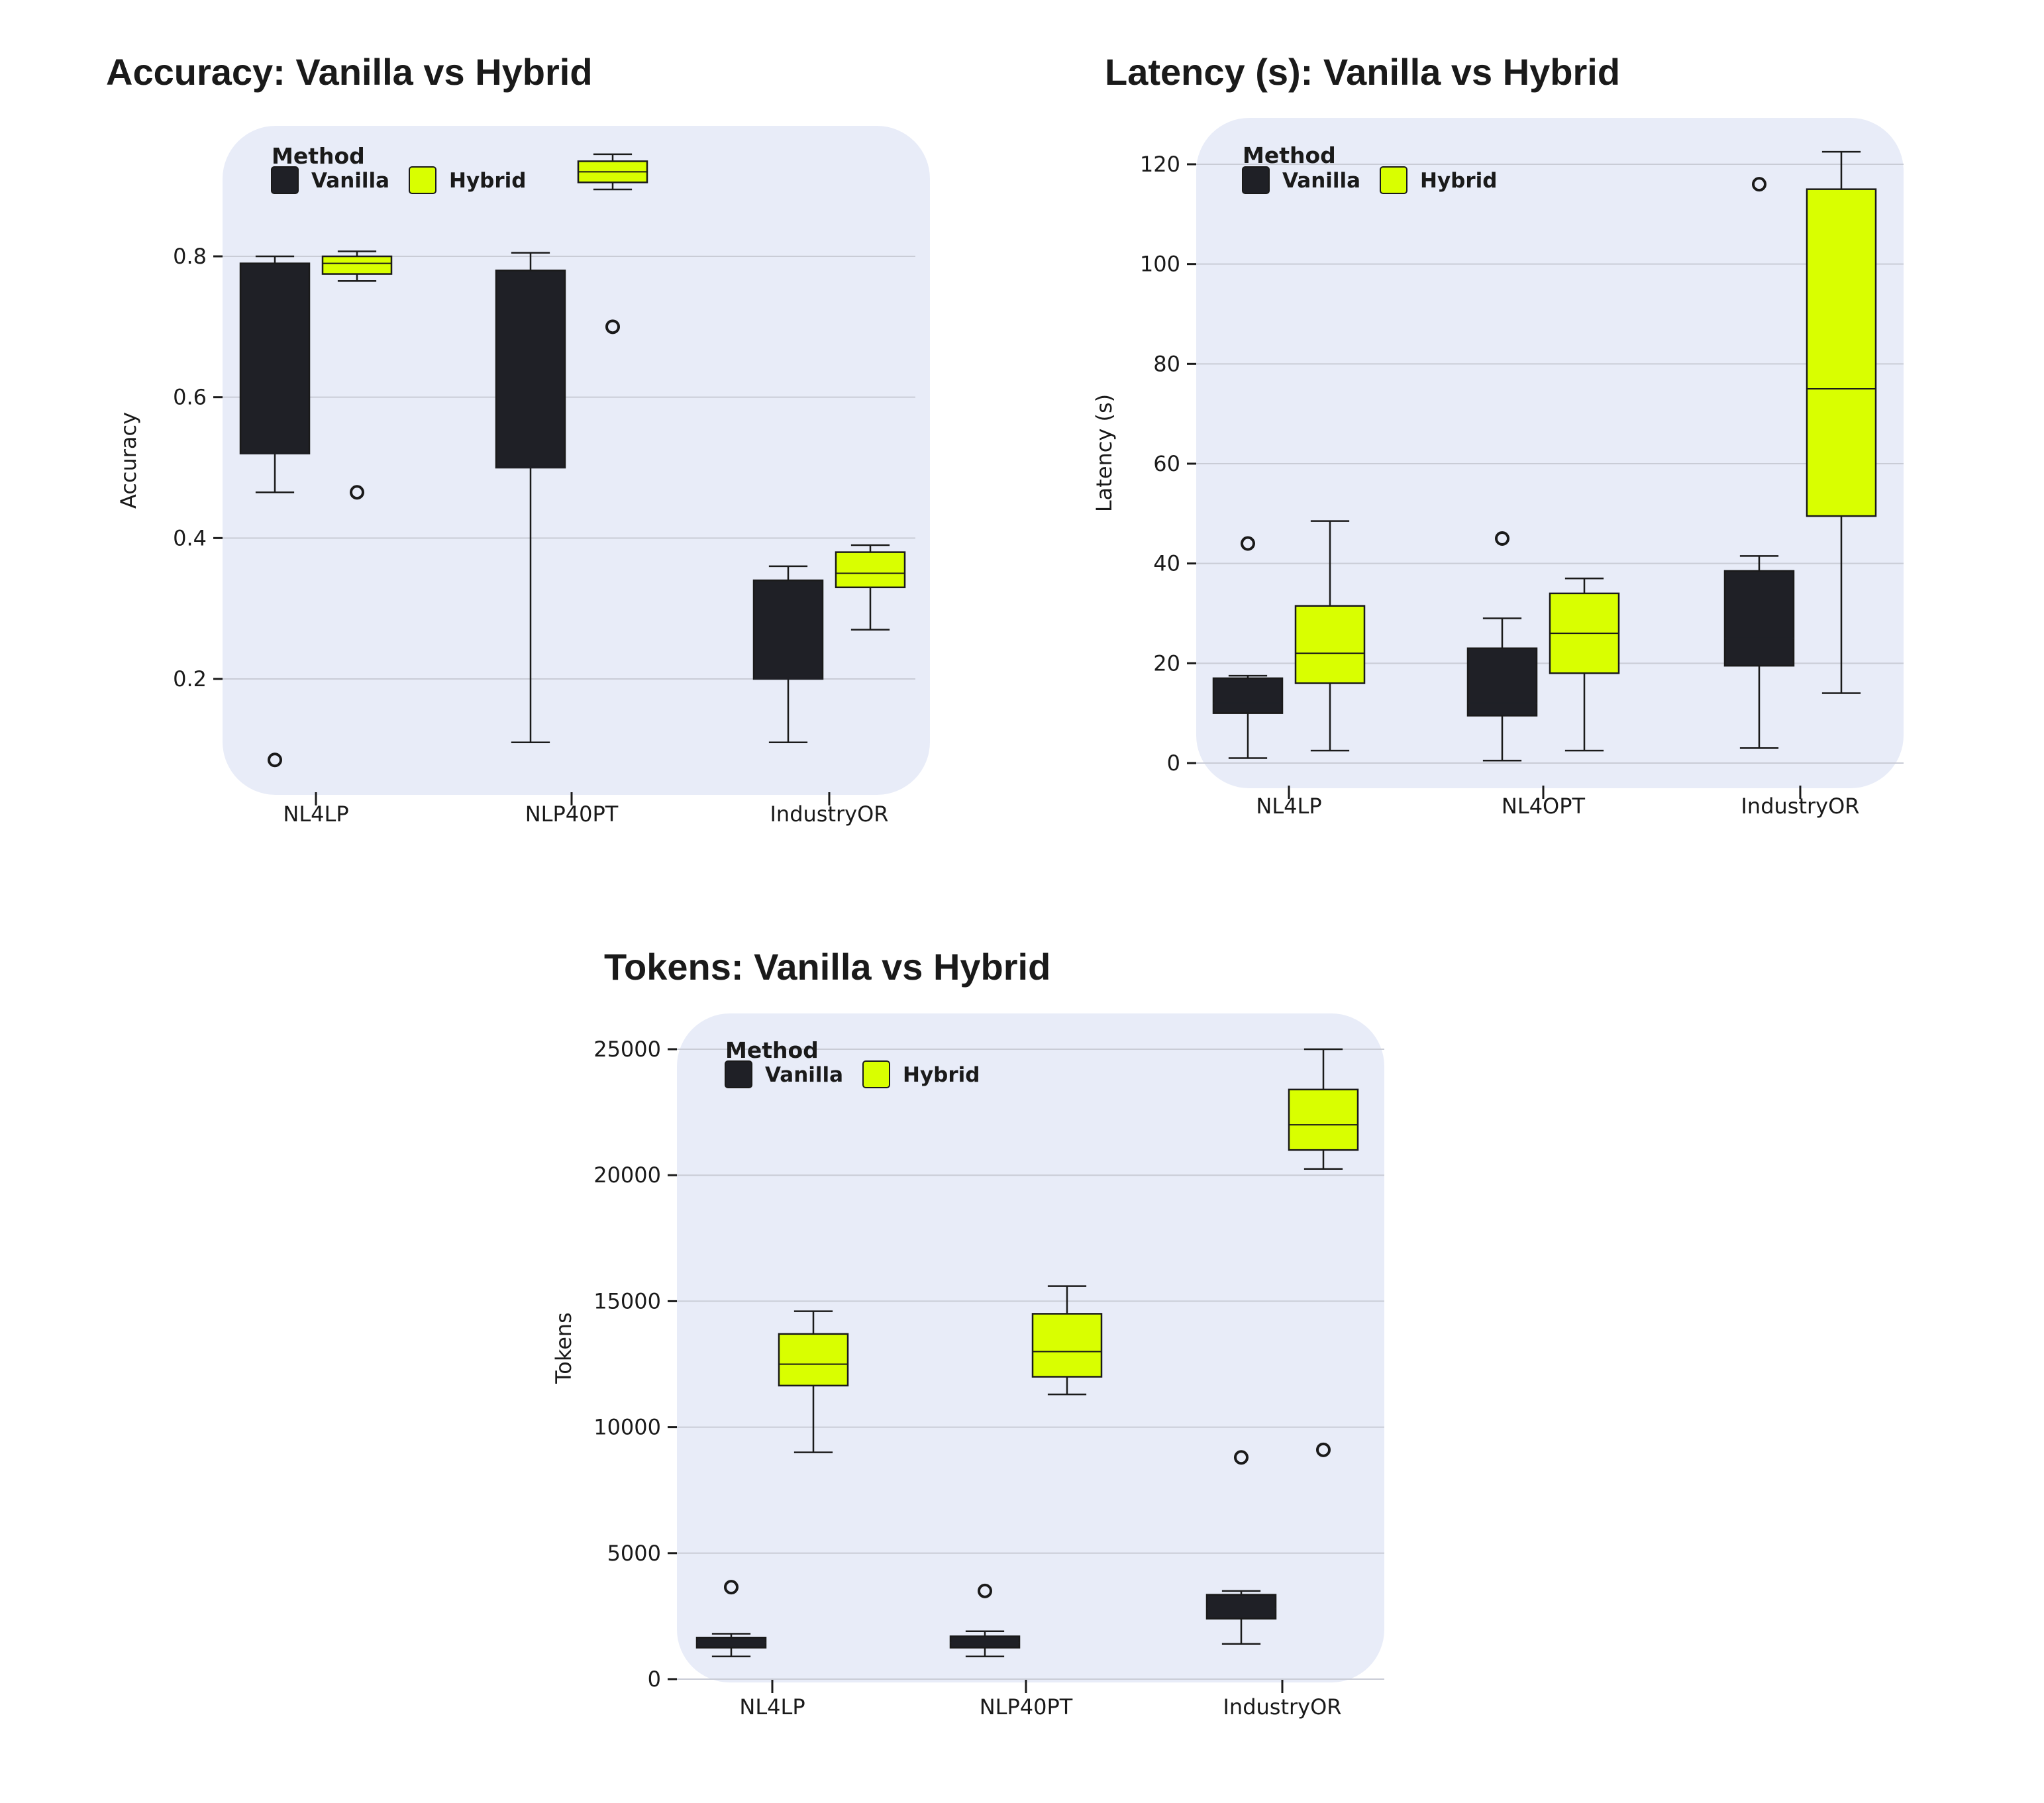 The image size is (2044, 1803). I want to click on y-tick-label: 100, so click(1160, 264).